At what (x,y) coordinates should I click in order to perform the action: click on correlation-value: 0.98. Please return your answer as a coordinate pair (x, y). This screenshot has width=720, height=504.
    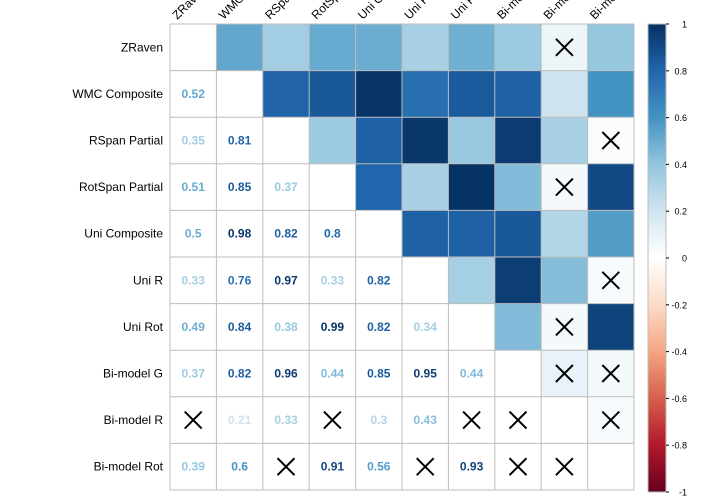
    Looking at the image, I should click on (240, 234).